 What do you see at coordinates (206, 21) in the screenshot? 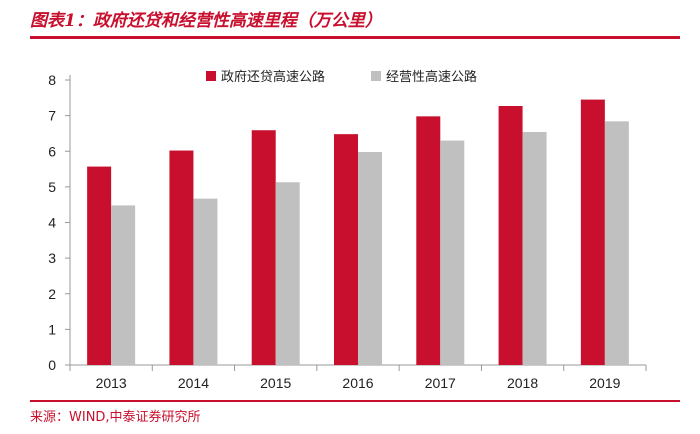
I see `chart-title: 图表1：政府还贷和经营性高速里程（万公里）` at bounding box center [206, 21].